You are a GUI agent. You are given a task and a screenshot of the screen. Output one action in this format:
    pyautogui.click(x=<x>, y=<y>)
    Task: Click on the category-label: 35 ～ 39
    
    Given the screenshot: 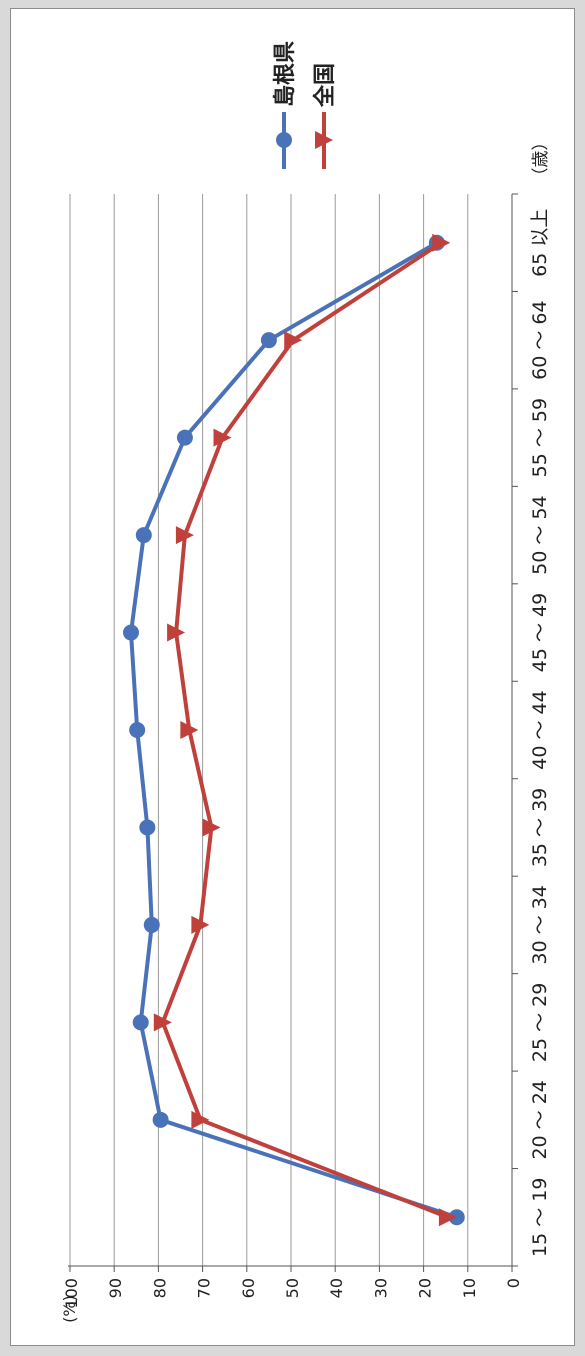 What is the action you would take?
    pyautogui.click(x=540, y=827)
    